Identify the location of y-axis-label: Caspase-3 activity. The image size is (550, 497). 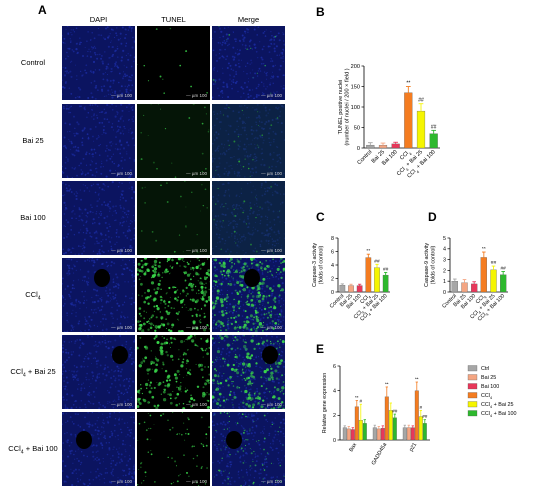
(315, 265).